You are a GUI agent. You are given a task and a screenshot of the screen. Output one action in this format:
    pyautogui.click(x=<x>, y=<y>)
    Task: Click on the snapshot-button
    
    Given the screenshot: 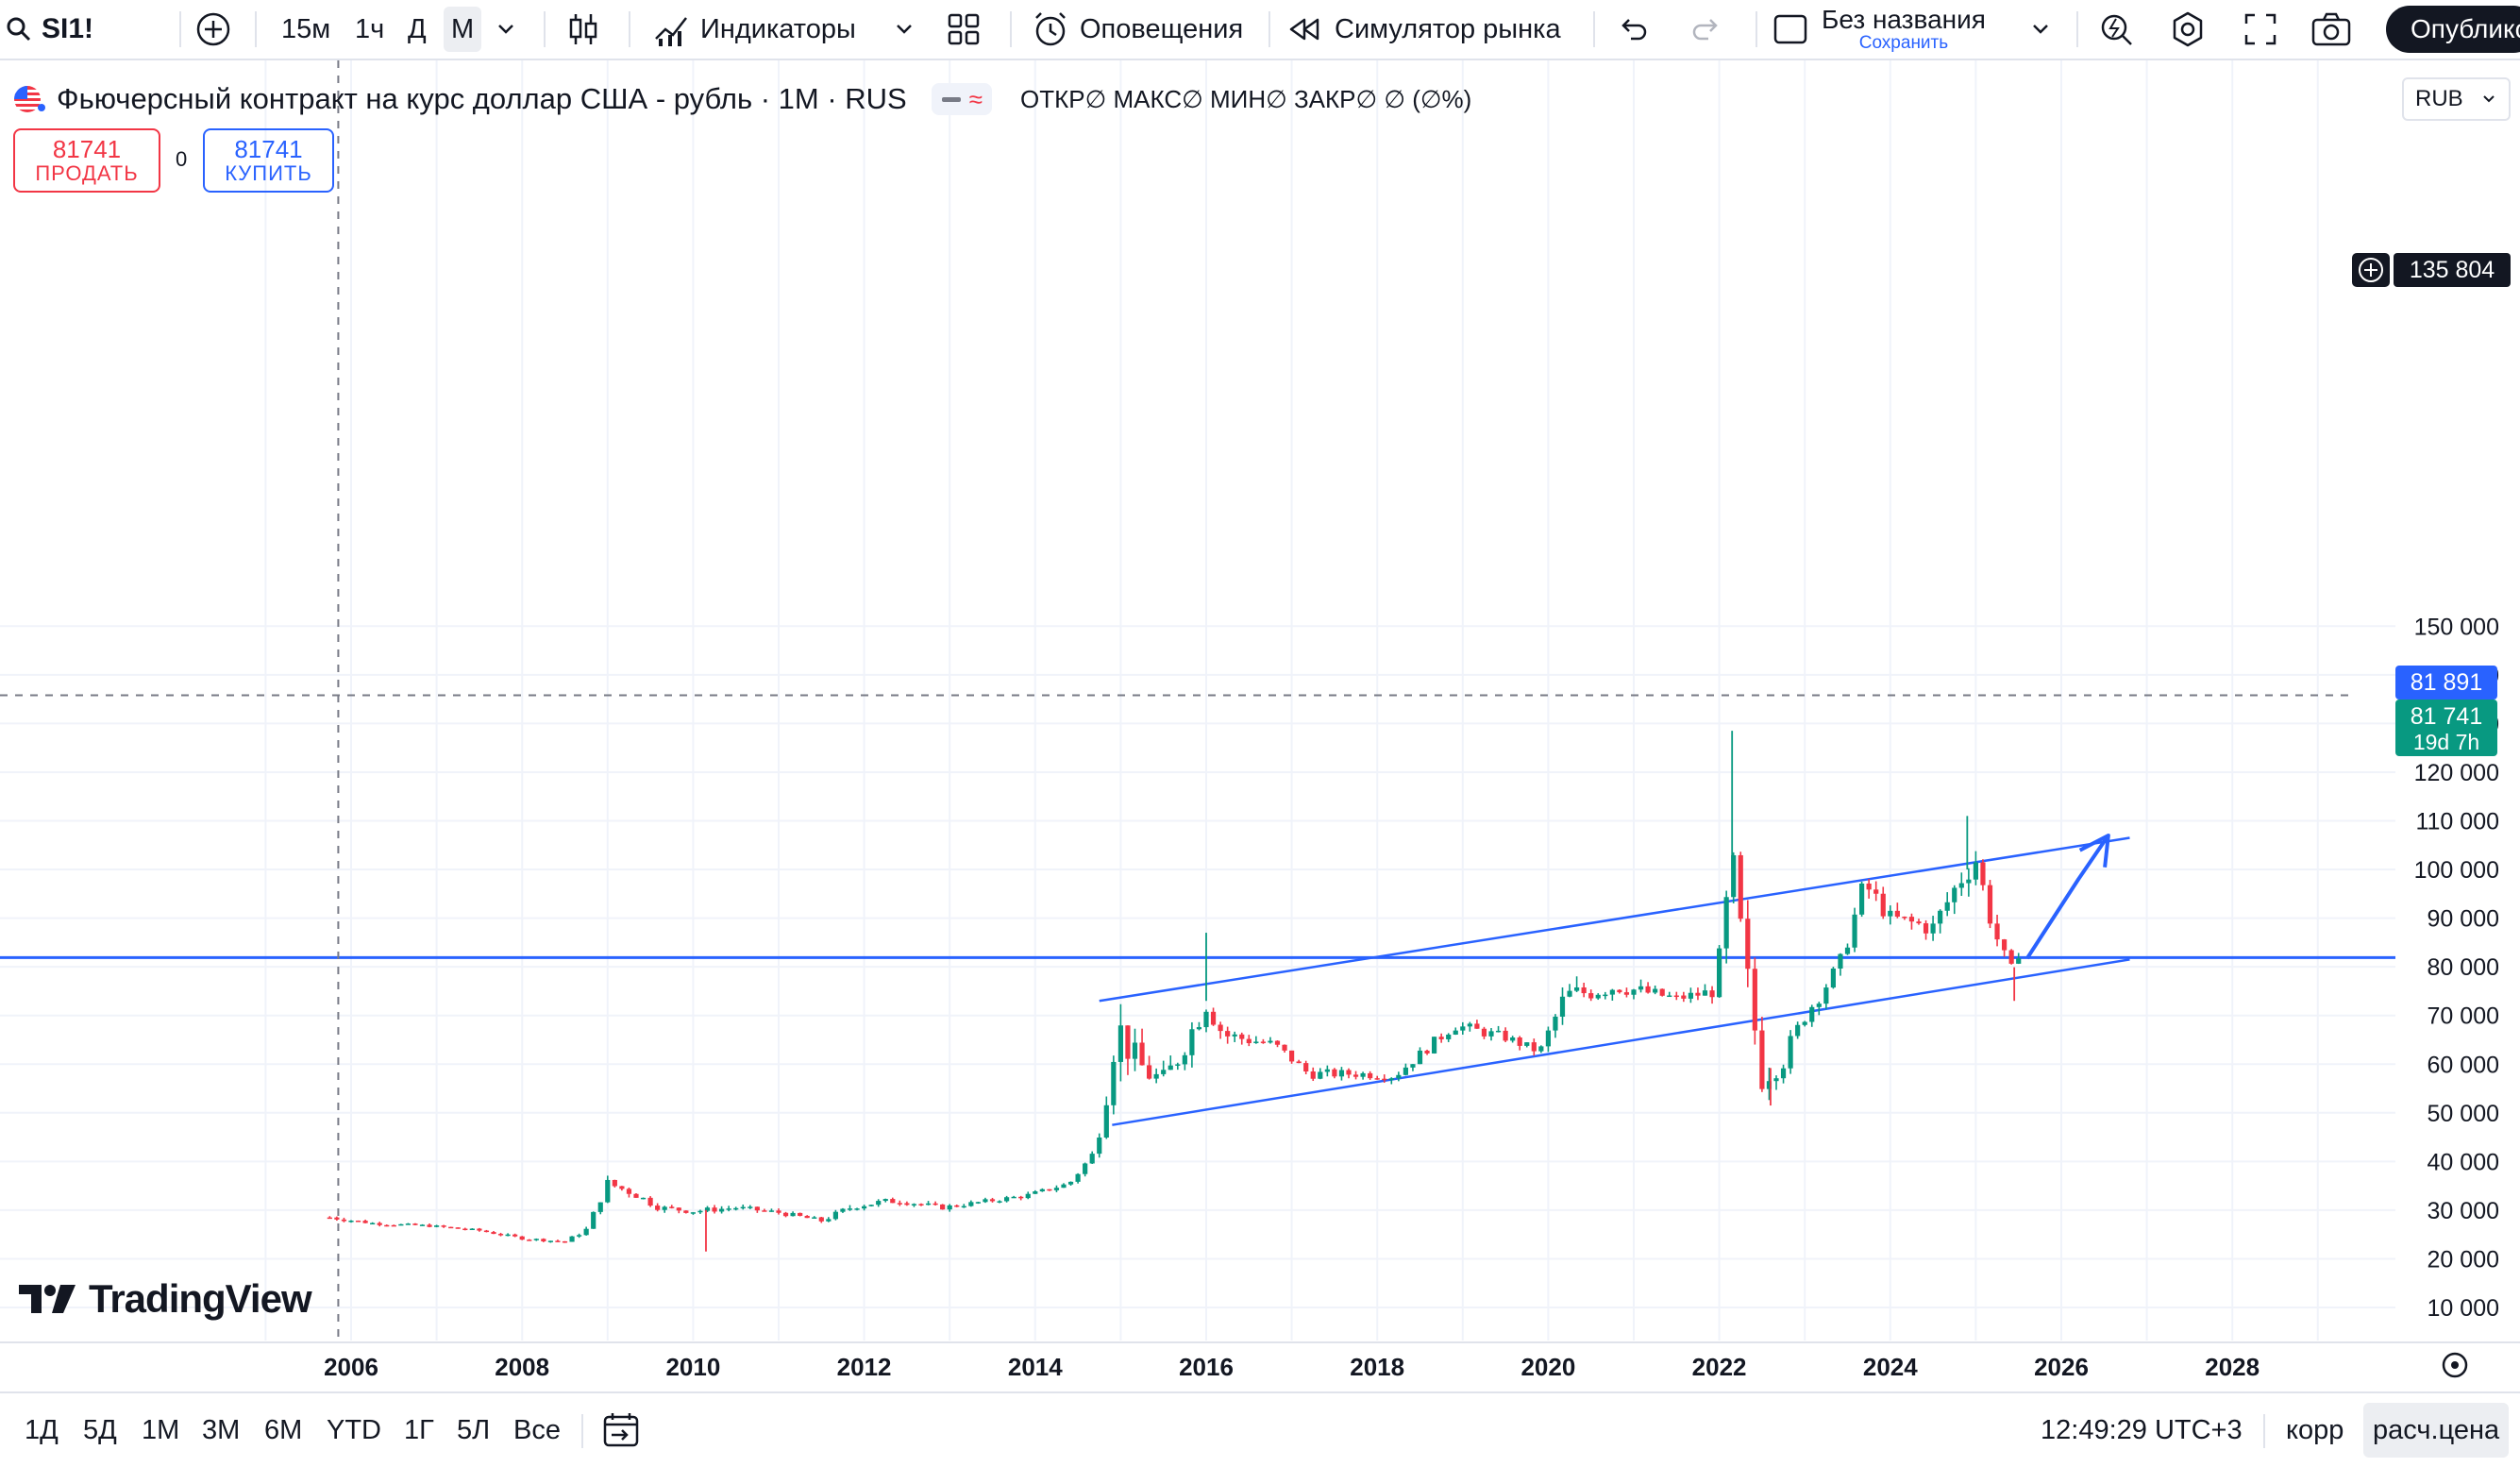 What is the action you would take?
    pyautogui.click(x=2331, y=29)
    